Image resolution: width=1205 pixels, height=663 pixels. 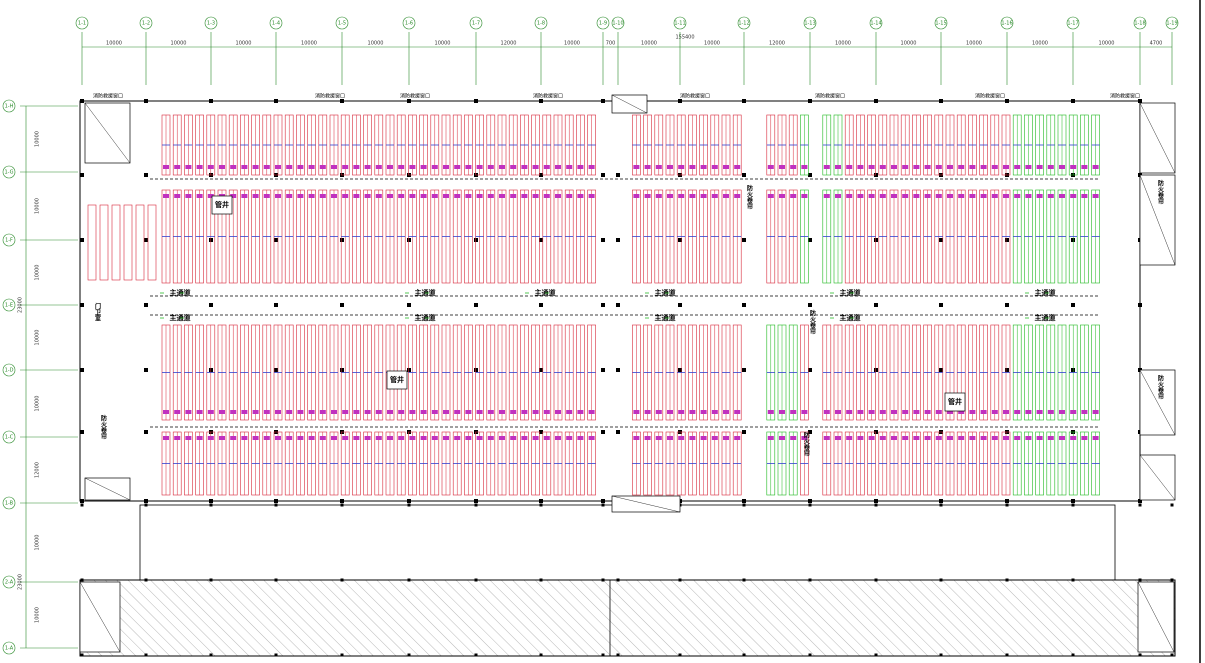 What do you see at coordinates (222, 205) in the screenshot?
I see `shaft-box` at bounding box center [222, 205].